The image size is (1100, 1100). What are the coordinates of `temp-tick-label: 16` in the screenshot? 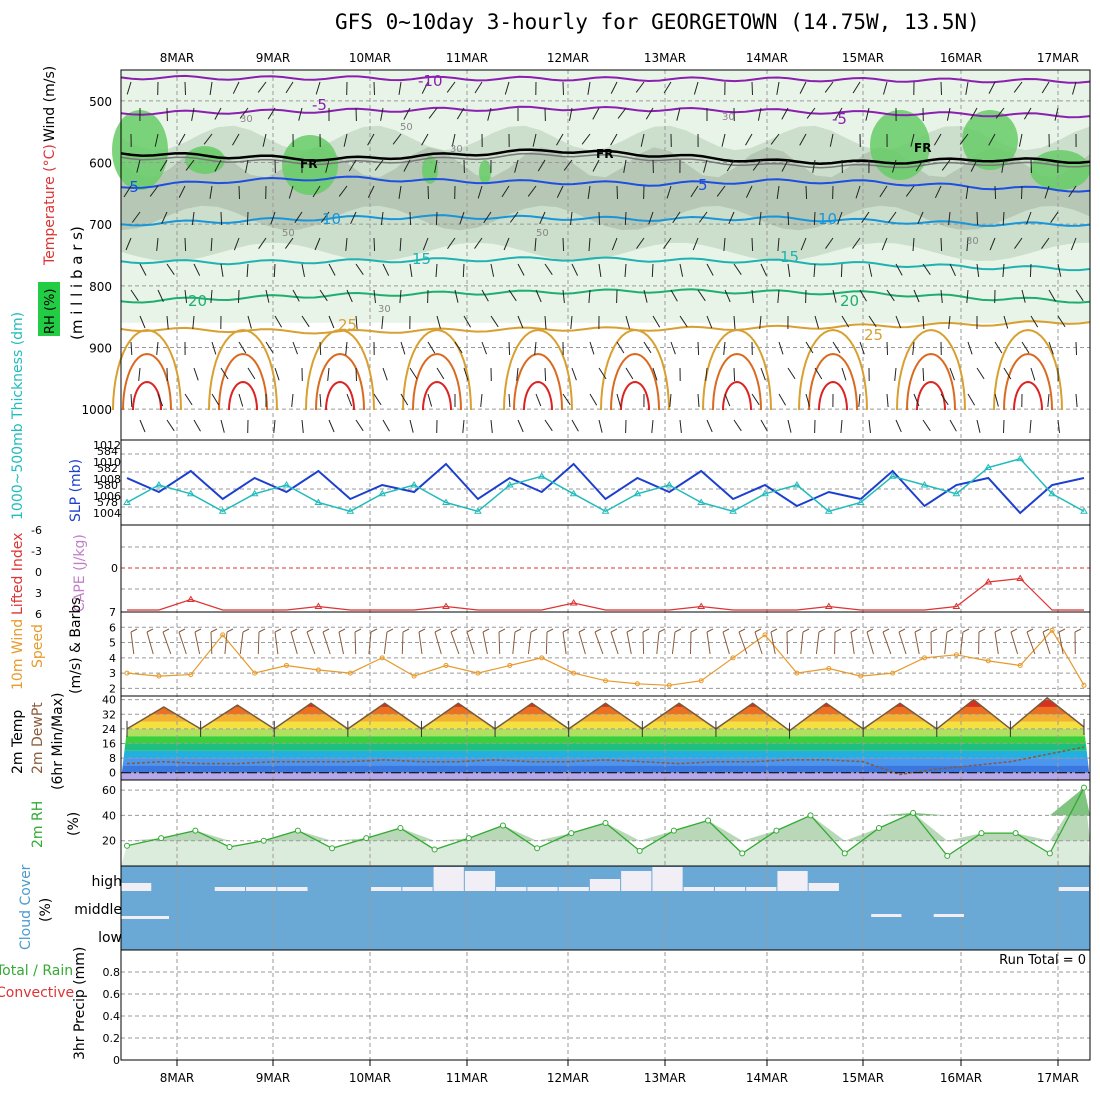 It's located at (109, 743).